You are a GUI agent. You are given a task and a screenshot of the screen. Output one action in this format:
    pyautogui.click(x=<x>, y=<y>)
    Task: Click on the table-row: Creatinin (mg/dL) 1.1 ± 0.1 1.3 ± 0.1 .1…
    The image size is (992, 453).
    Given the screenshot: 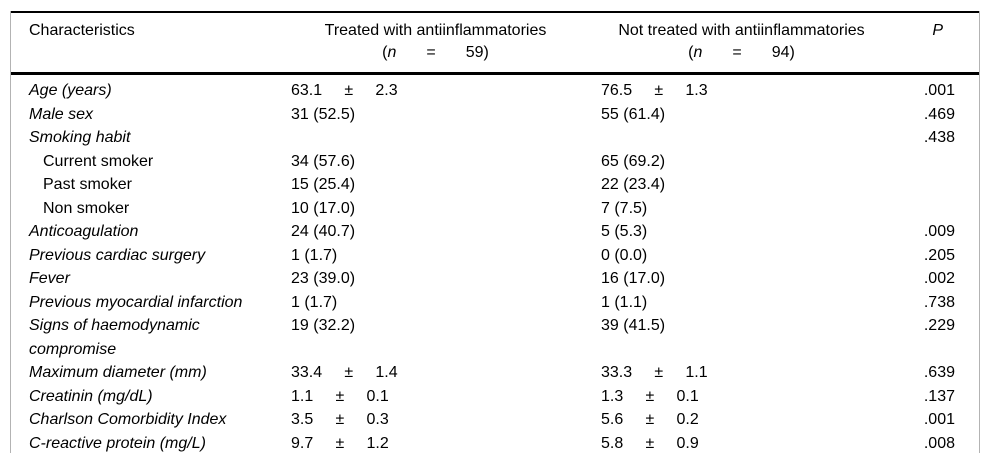 What is the action you would take?
    pyautogui.click(x=495, y=397)
    